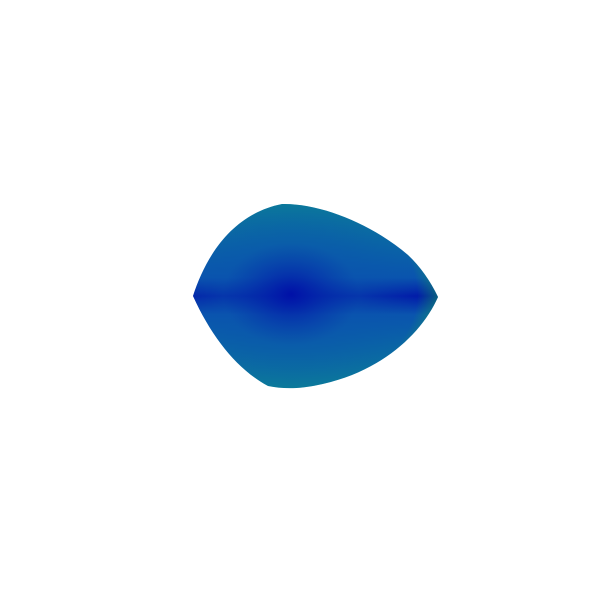 Image resolution: width=600 pixels, height=600 pixels. I want to click on blob-rim-tint, so click(315, 296).